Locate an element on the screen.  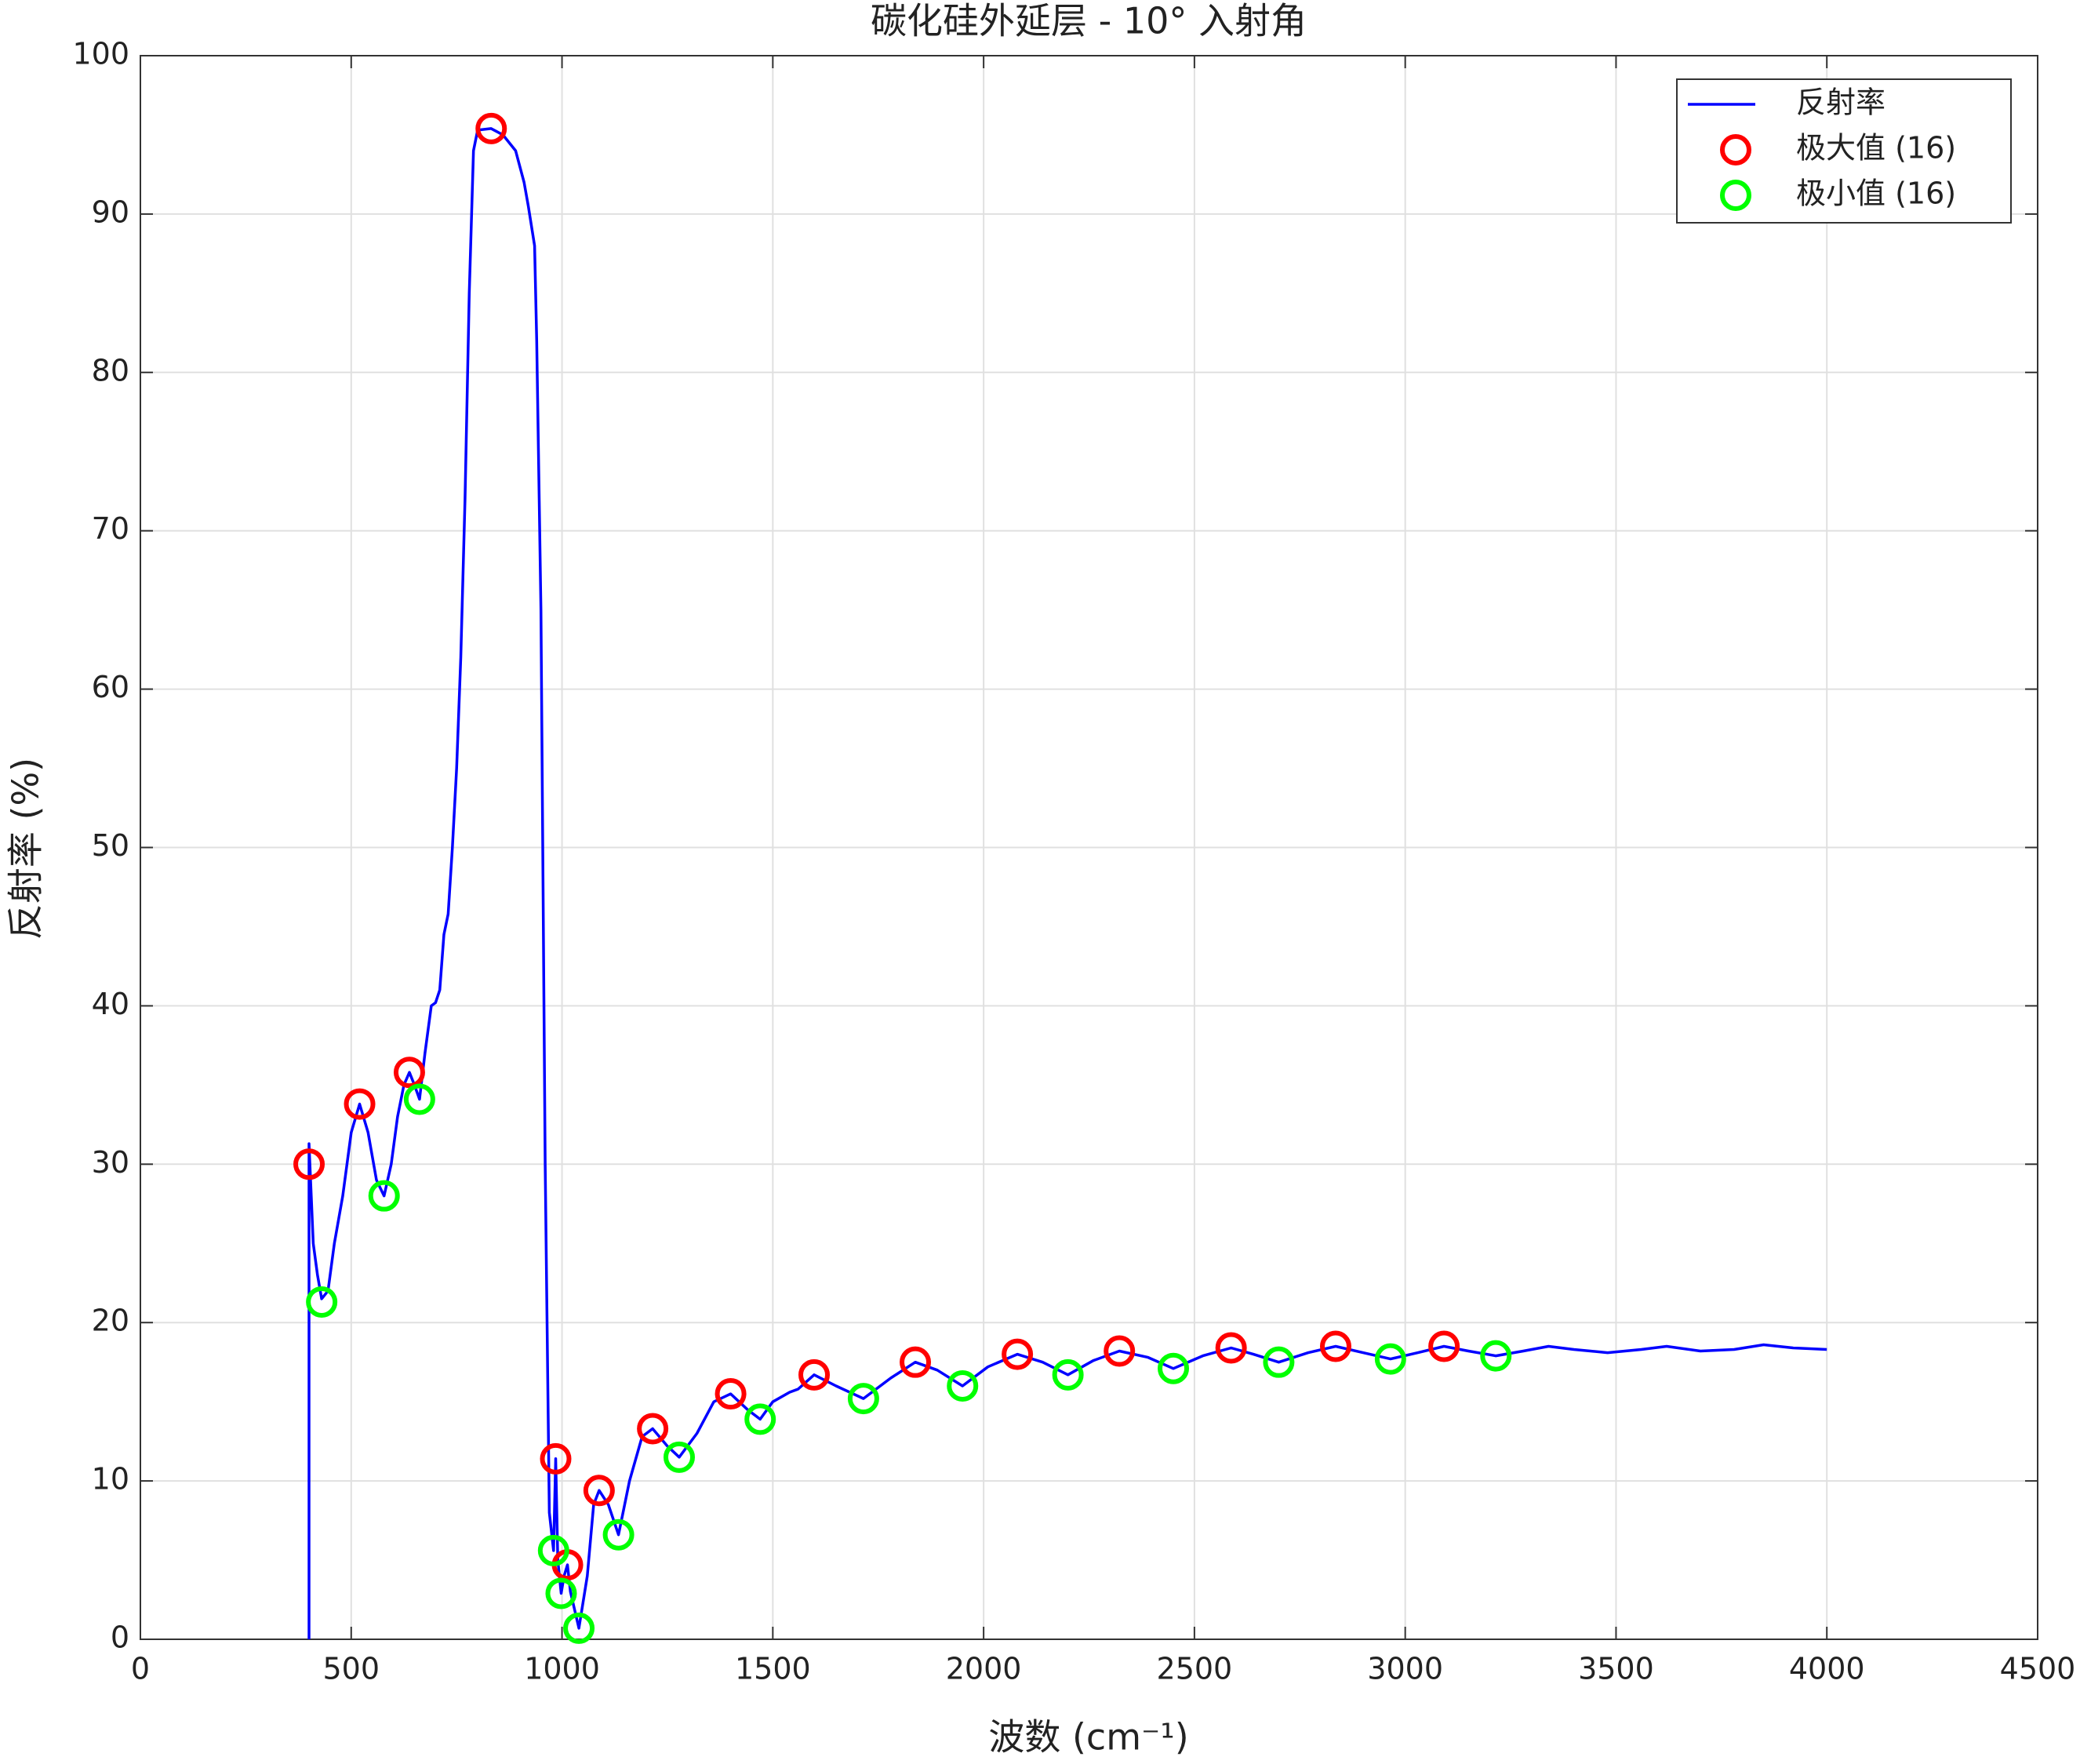
x-tick-label: 0 is located at coordinates (140, 1669).